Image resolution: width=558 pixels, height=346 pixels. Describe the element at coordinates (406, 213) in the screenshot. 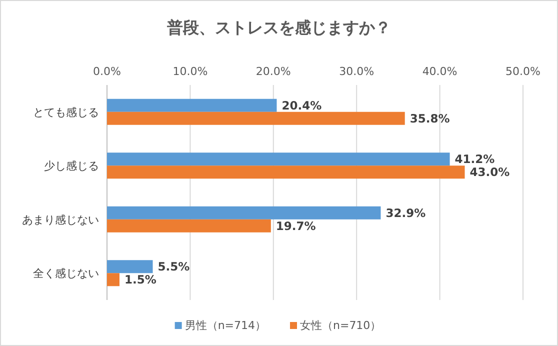

I see `data-label: 32.9%` at that location.